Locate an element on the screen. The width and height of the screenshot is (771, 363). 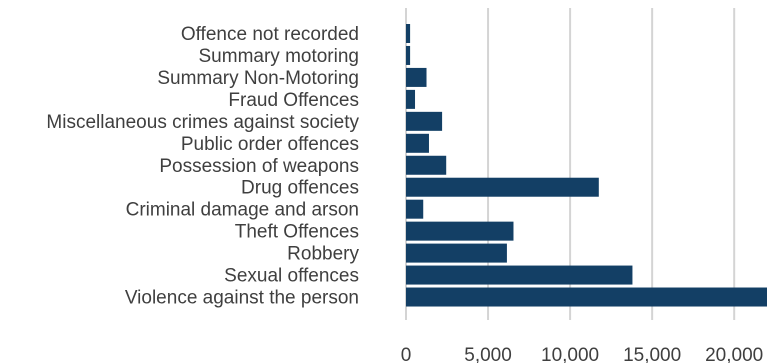
x-tick-label: 10,000 is located at coordinates (570, 354).